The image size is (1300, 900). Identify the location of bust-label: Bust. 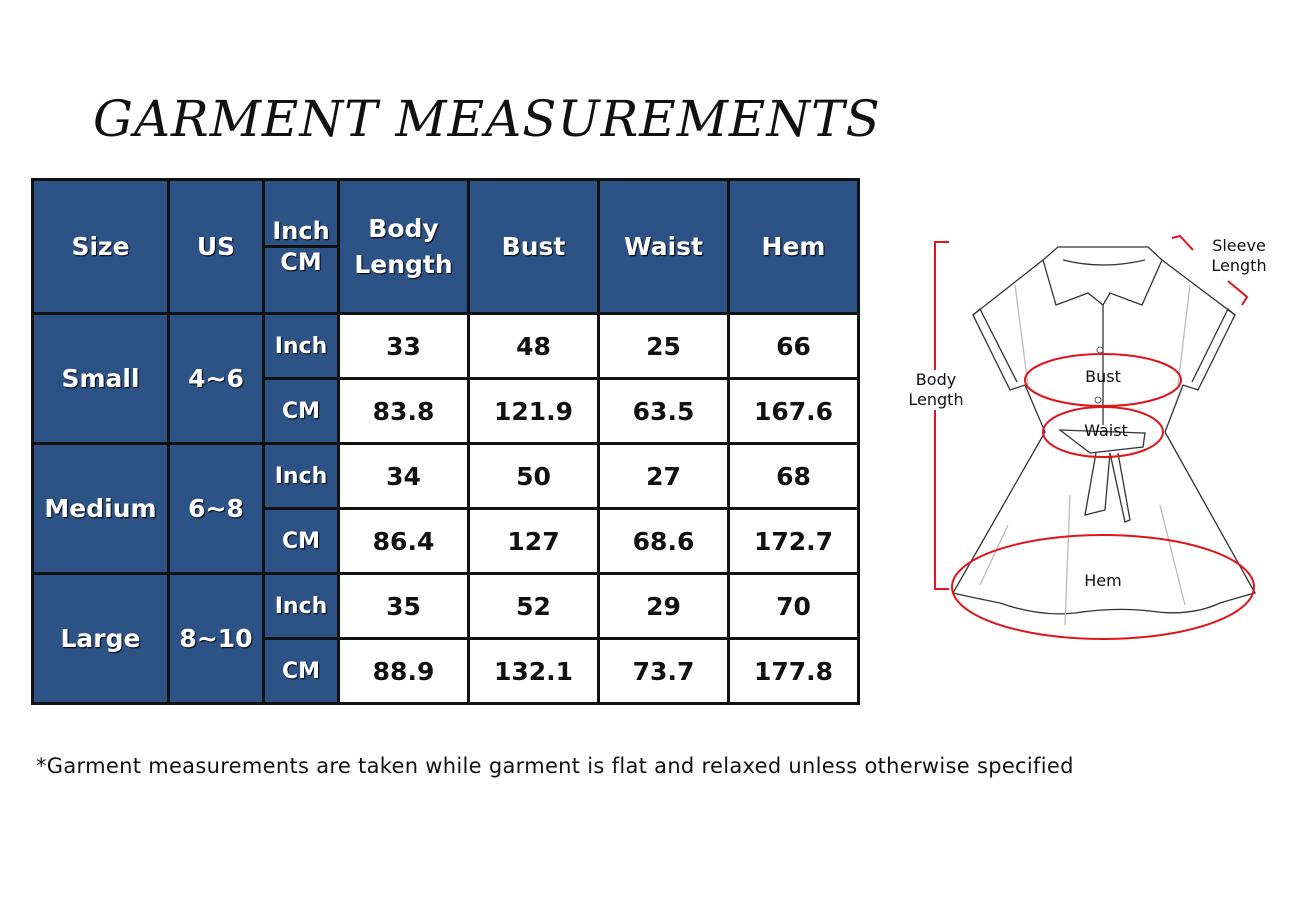
(1103, 376).